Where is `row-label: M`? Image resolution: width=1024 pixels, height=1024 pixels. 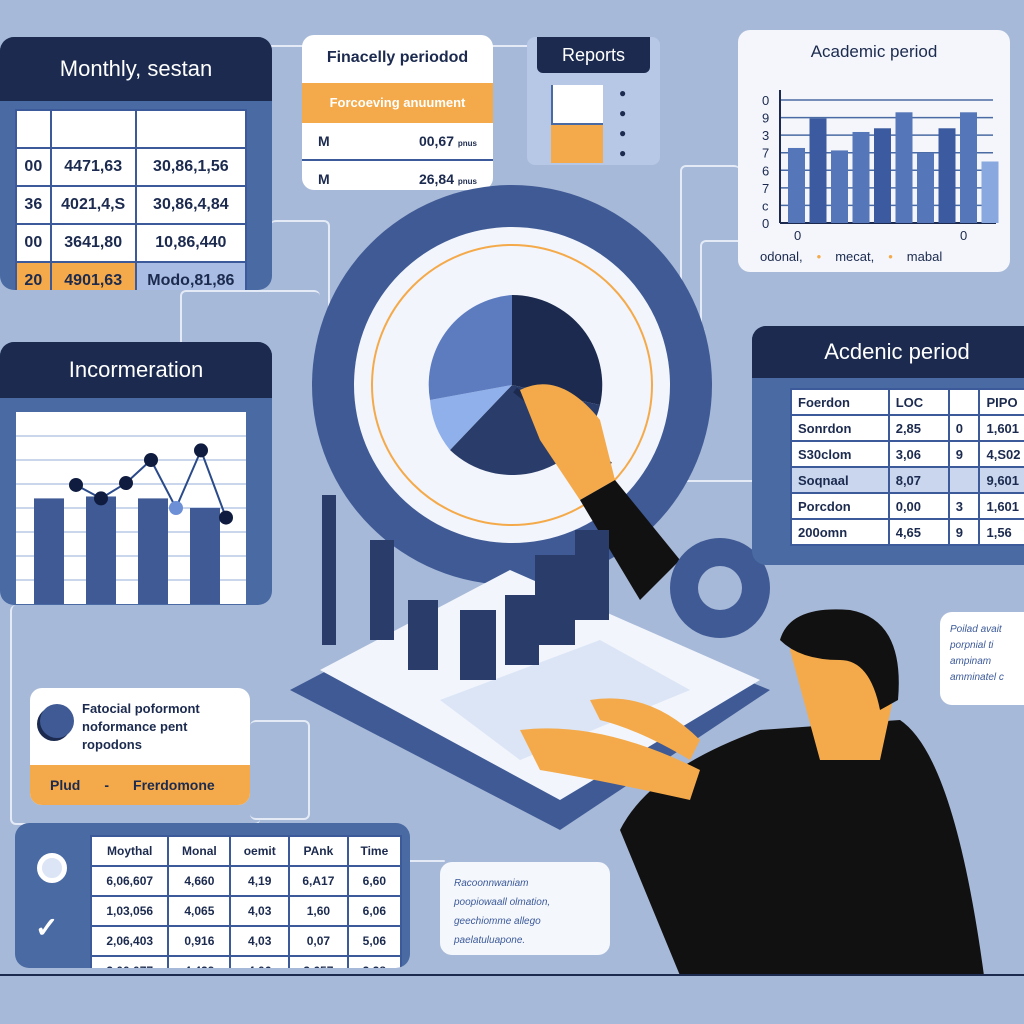
row-label: M is located at coordinates (324, 141).